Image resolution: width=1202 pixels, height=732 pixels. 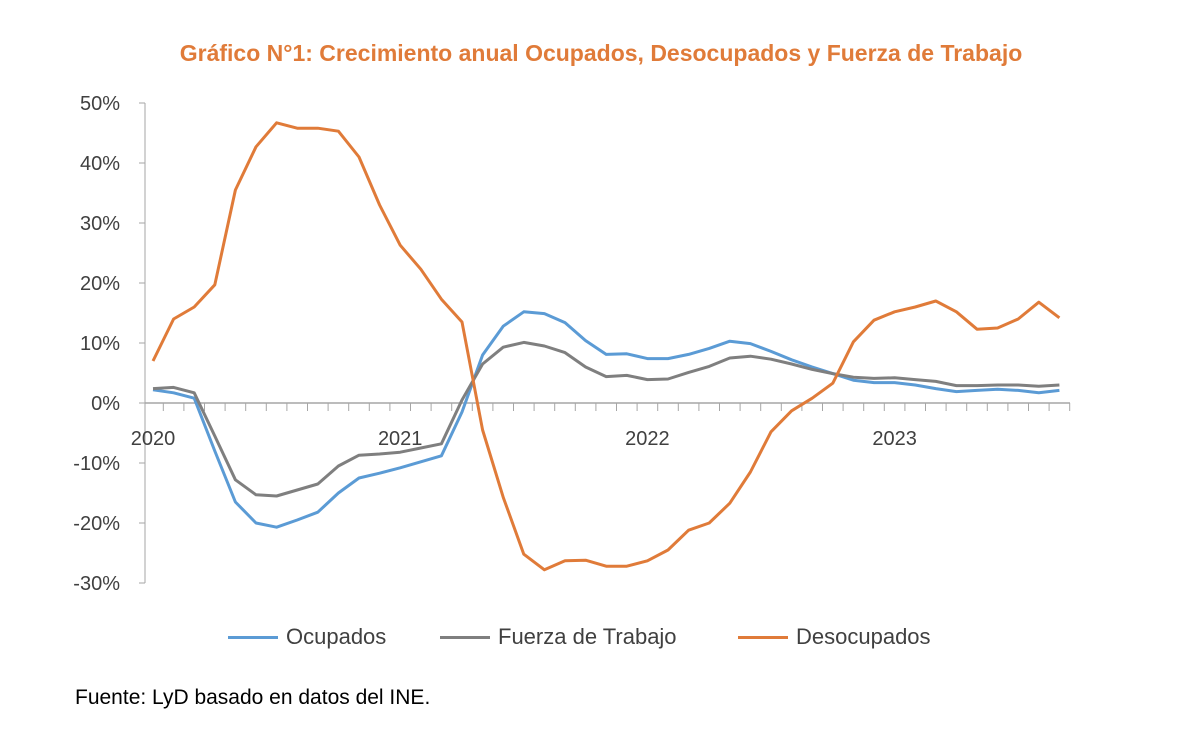 What do you see at coordinates (100, 104) in the screenshot?
I see `y-tick-label: 50%` at bounding box center [100, 104].